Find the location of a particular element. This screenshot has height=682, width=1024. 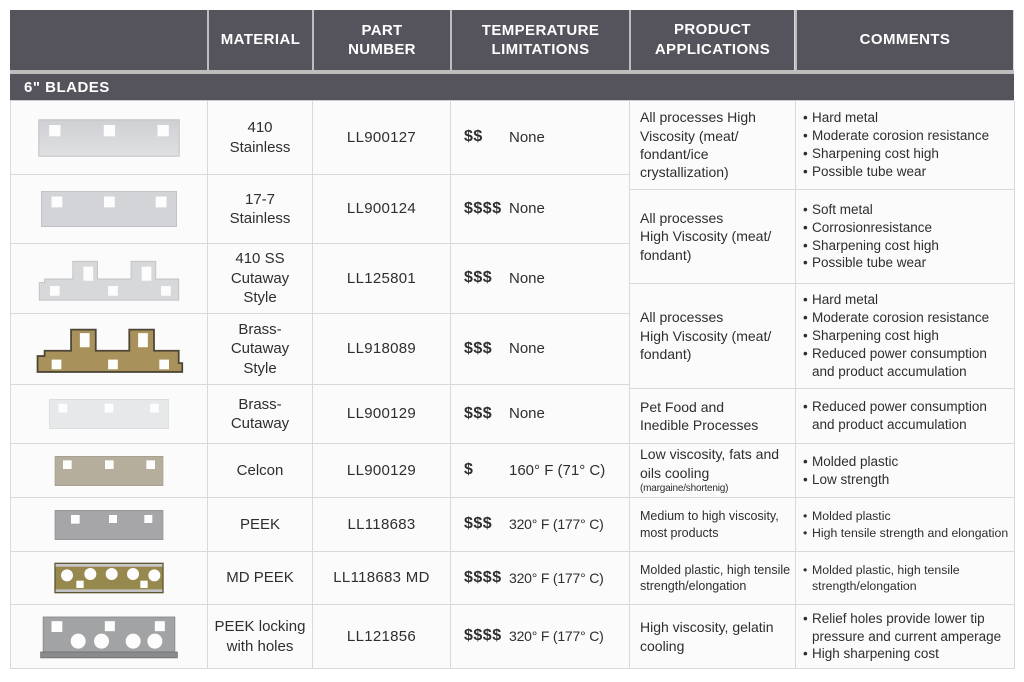

part-number-cell: LL900129 is located at coordinates (382, 414).